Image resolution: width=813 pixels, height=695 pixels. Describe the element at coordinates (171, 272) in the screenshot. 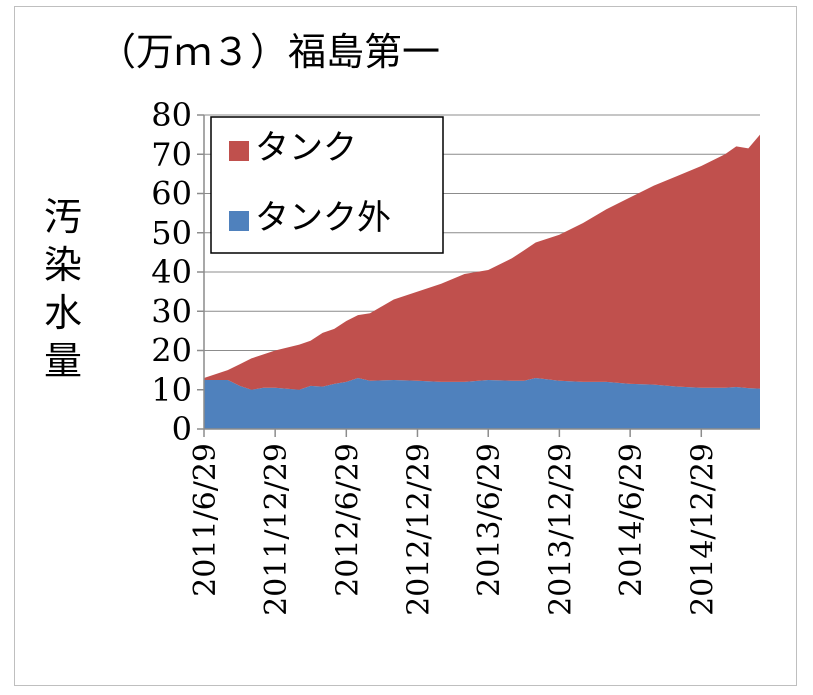

I see `y-tick-label: 40` at that location.